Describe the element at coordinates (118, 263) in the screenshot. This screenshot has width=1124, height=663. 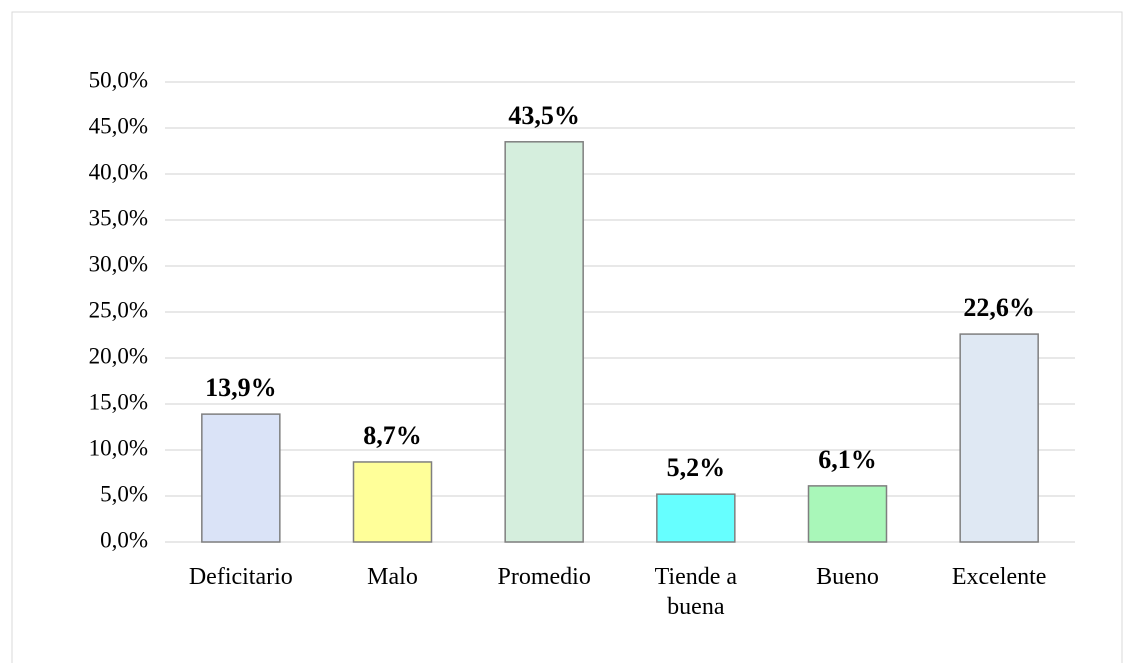
I see `y-tick-label: 30,0%` at that location.